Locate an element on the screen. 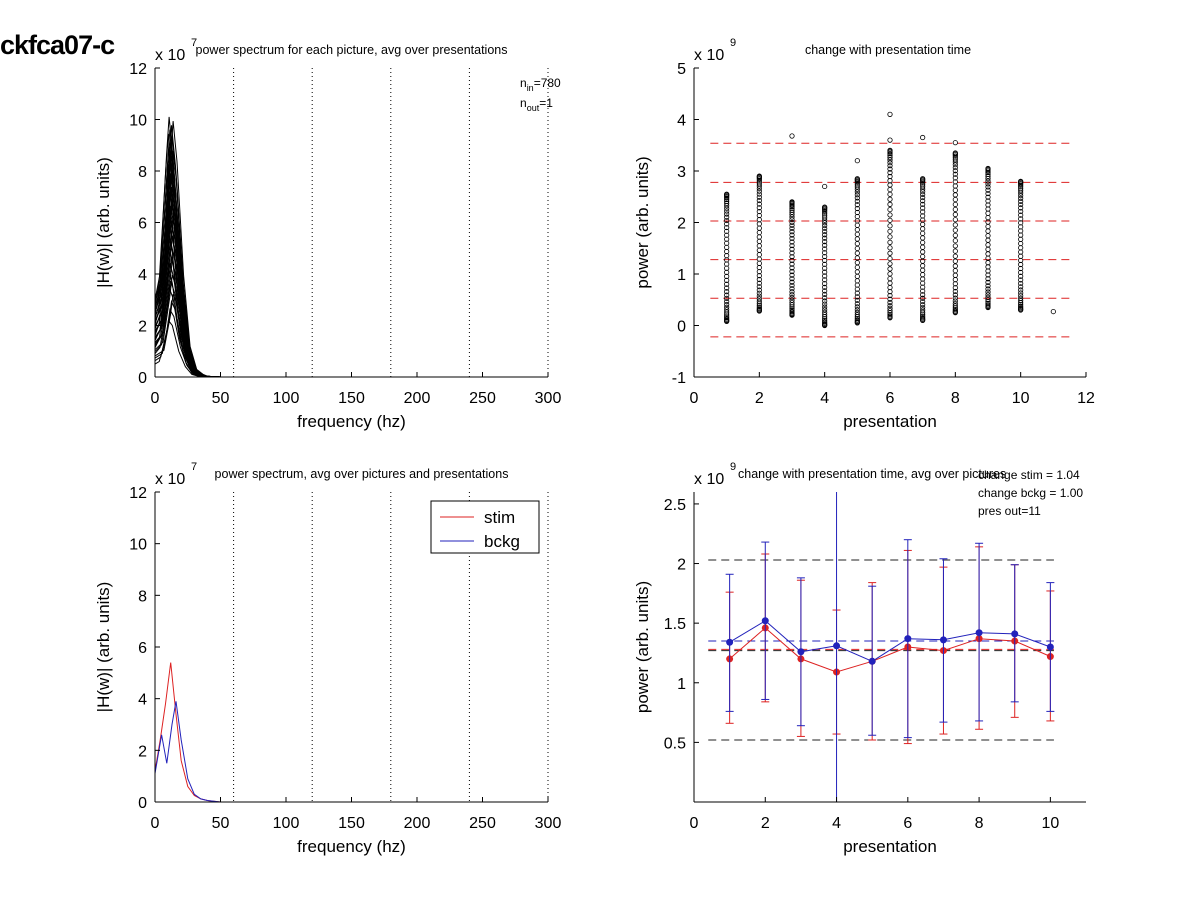  y-tick-label: 1.5 is located at coordinates (675, 624).